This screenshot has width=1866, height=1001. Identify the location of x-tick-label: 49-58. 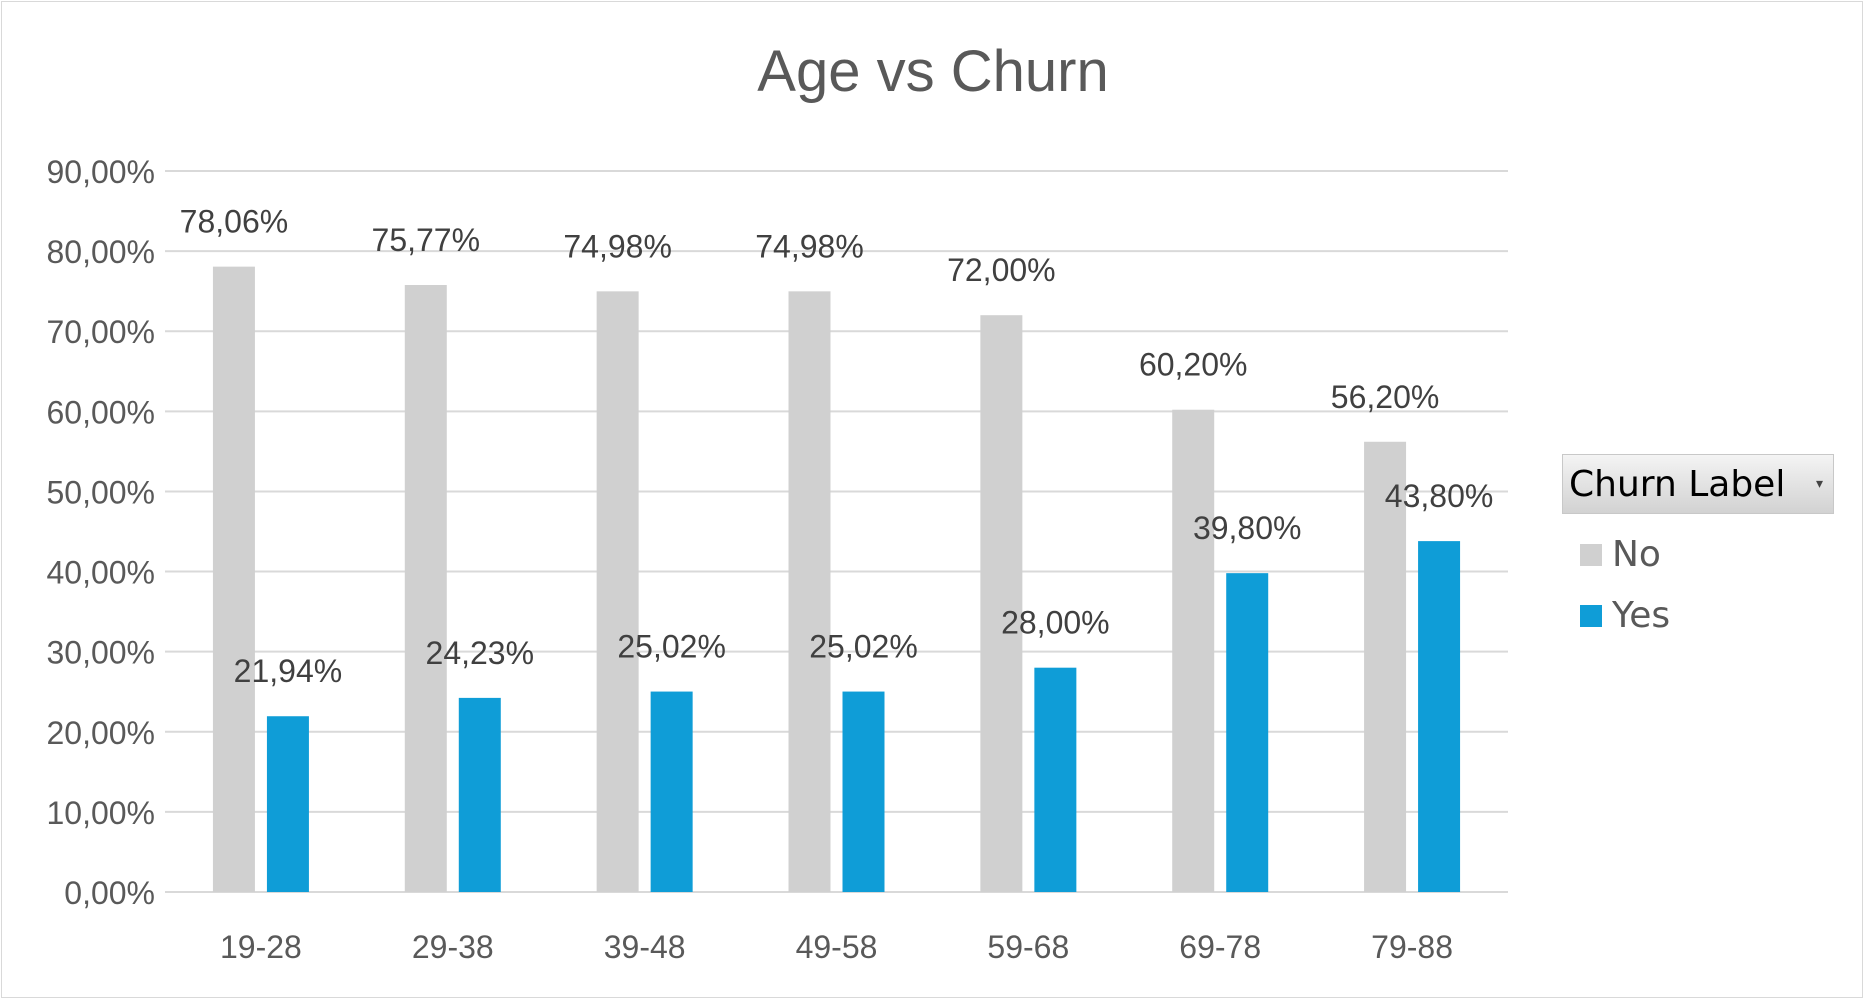
(837, 947).